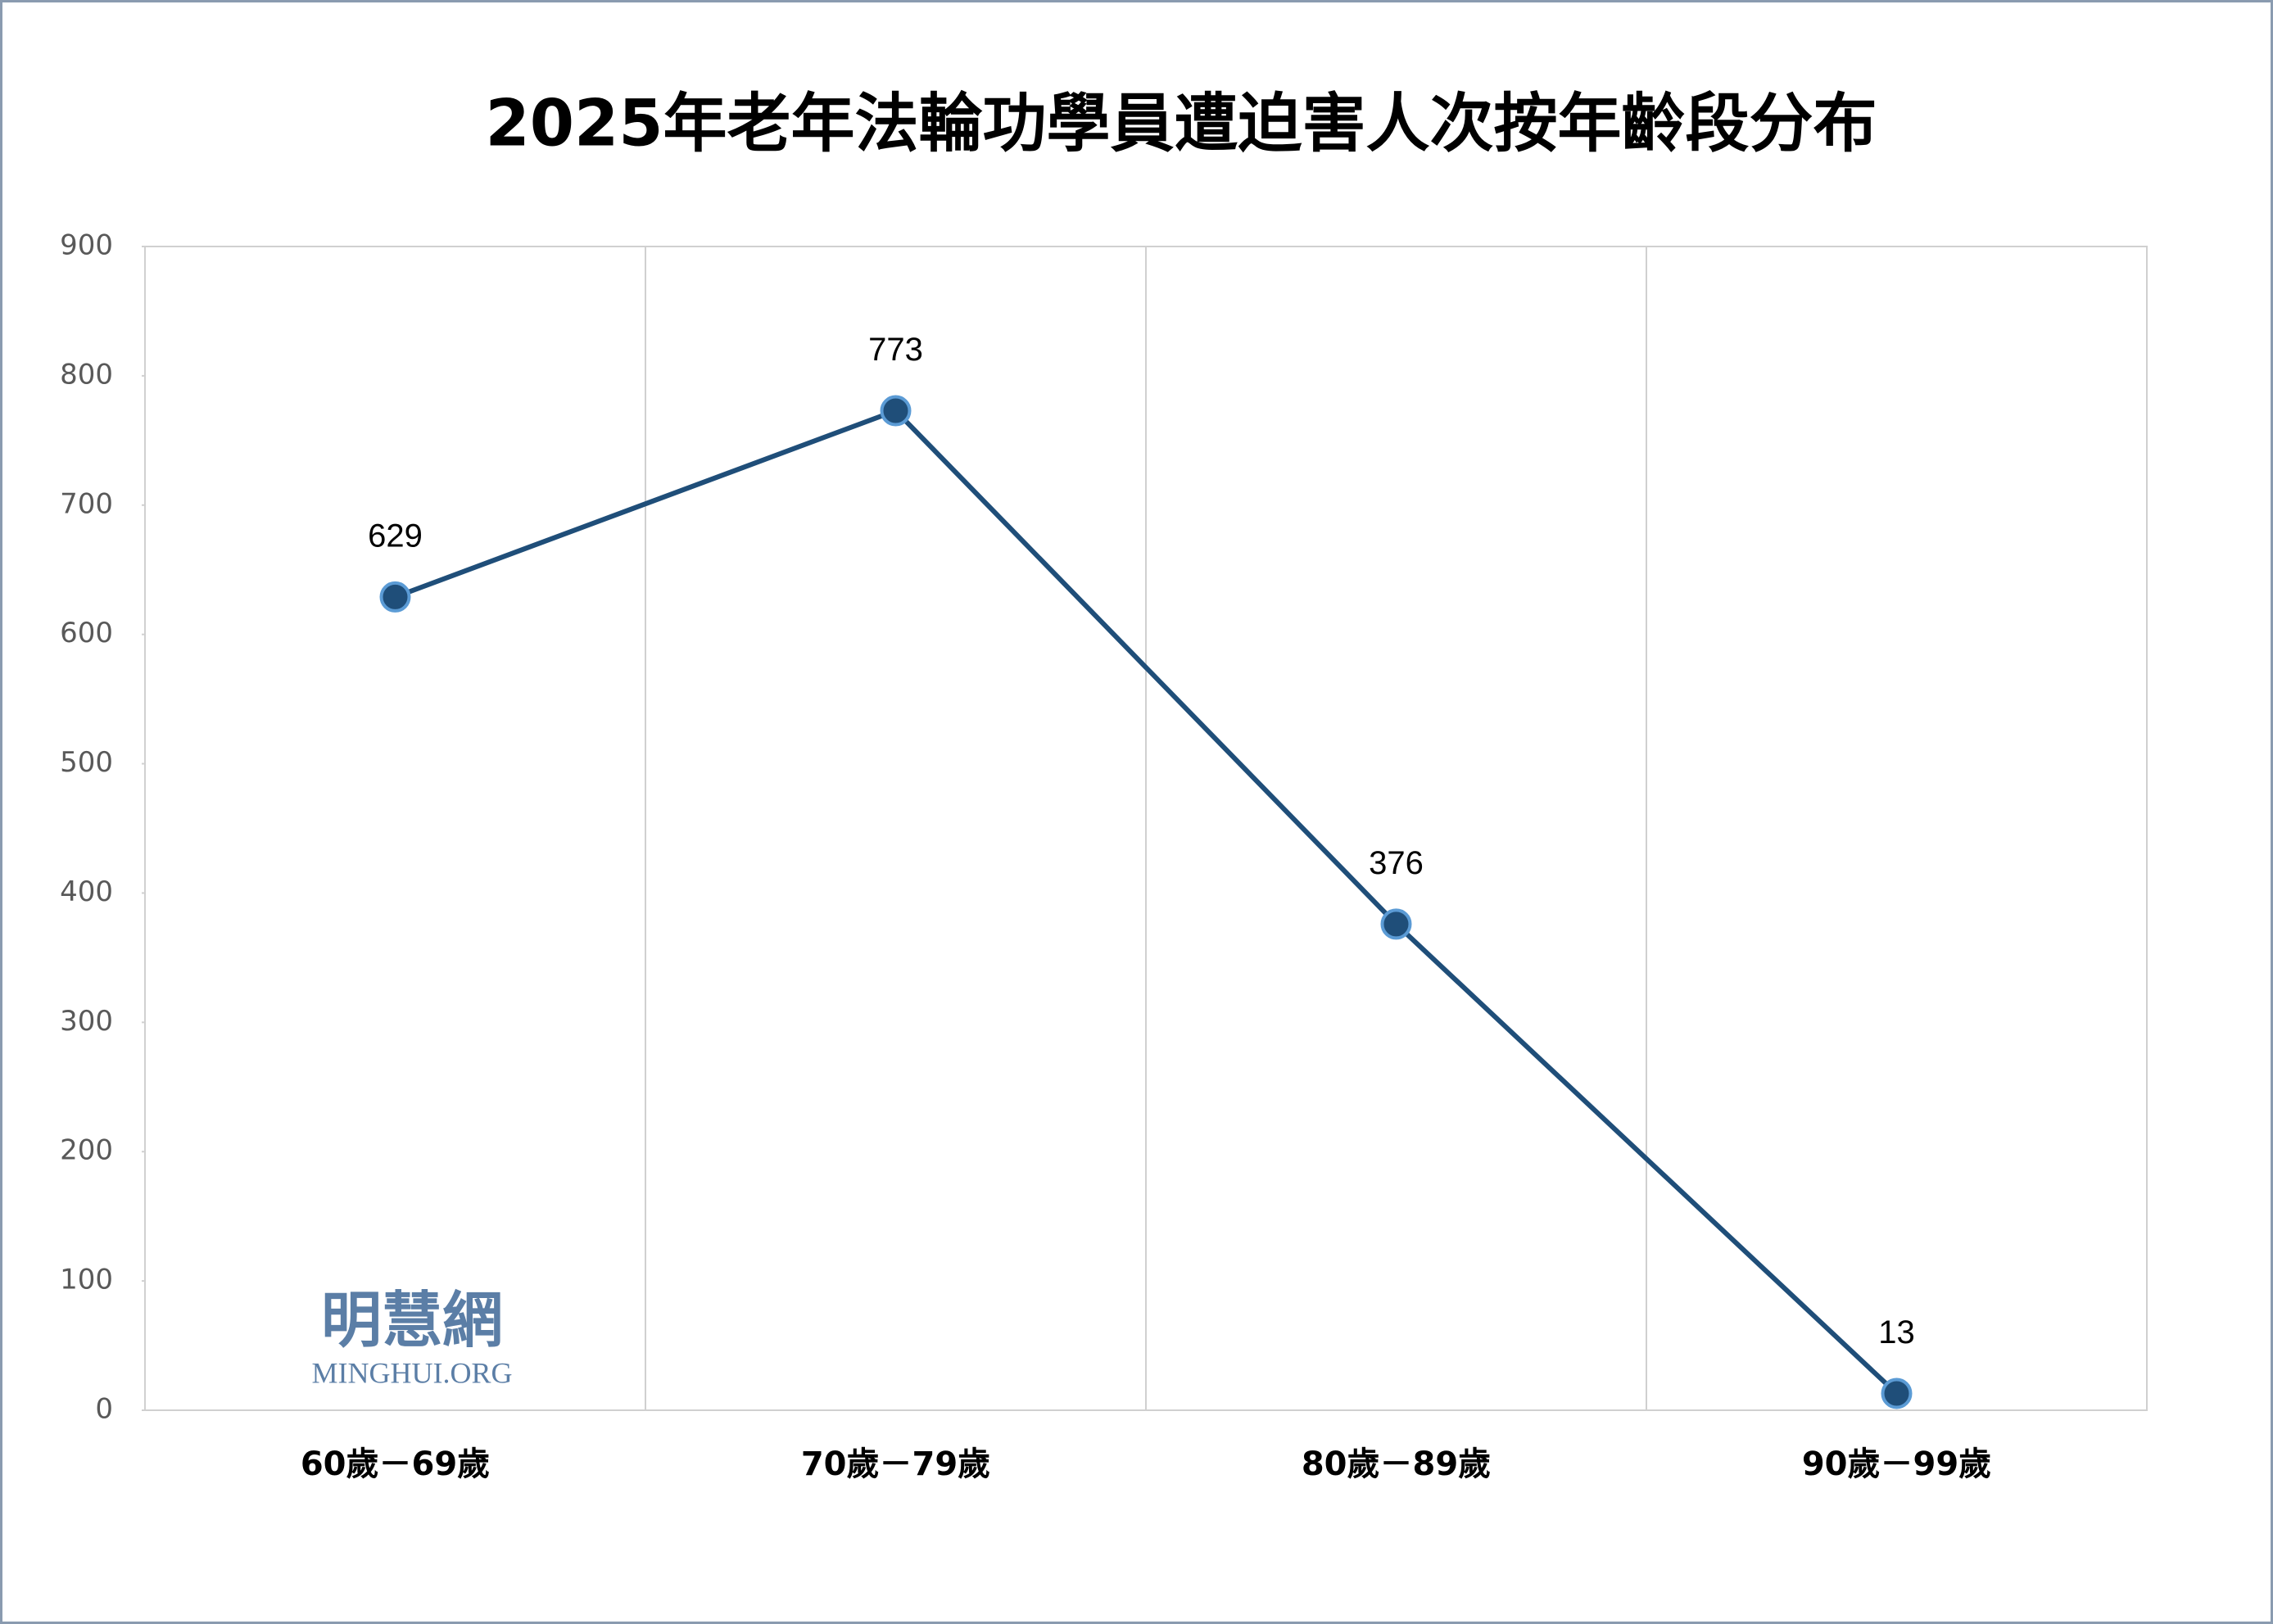 This screenshot has height=1624, width=2273. Describe the element at coordinates (395, 536) in the screenshot. I see `data-label: 629` at that location.